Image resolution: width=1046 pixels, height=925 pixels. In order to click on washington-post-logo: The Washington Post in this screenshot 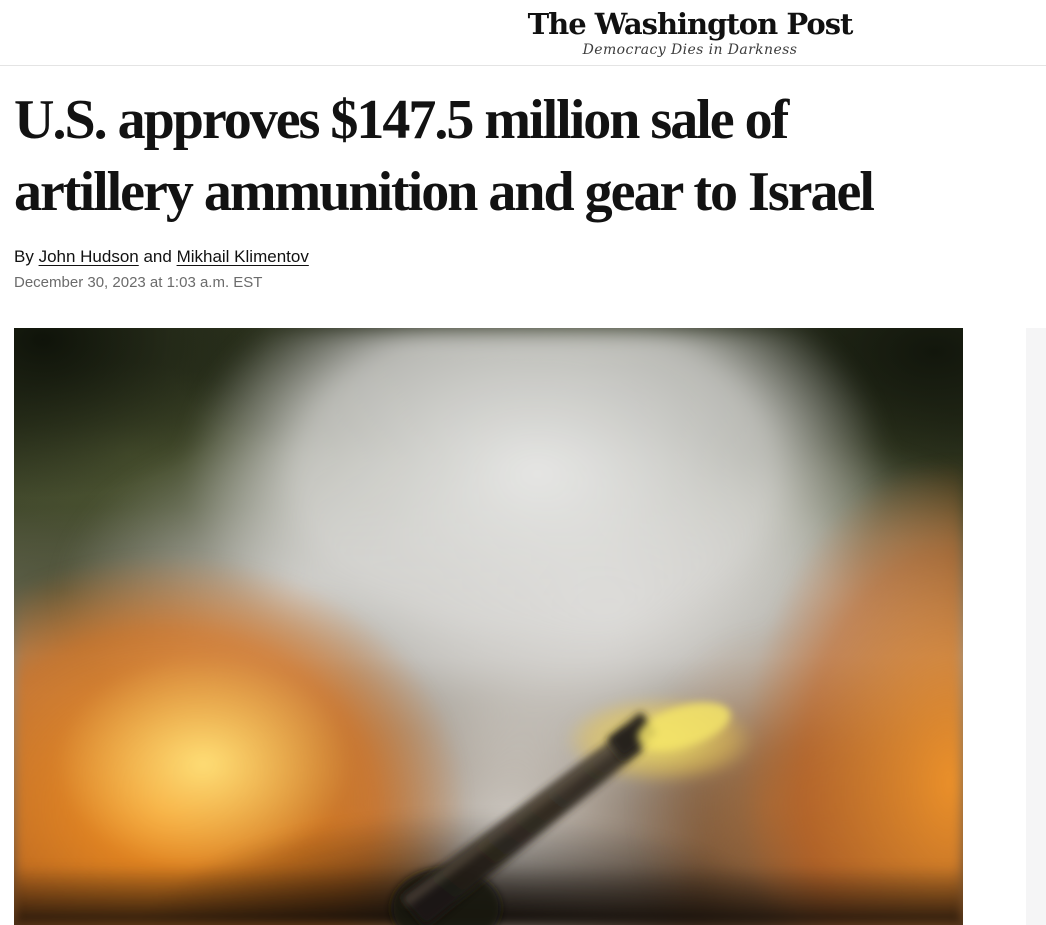, I will do `click(690, 24)`.